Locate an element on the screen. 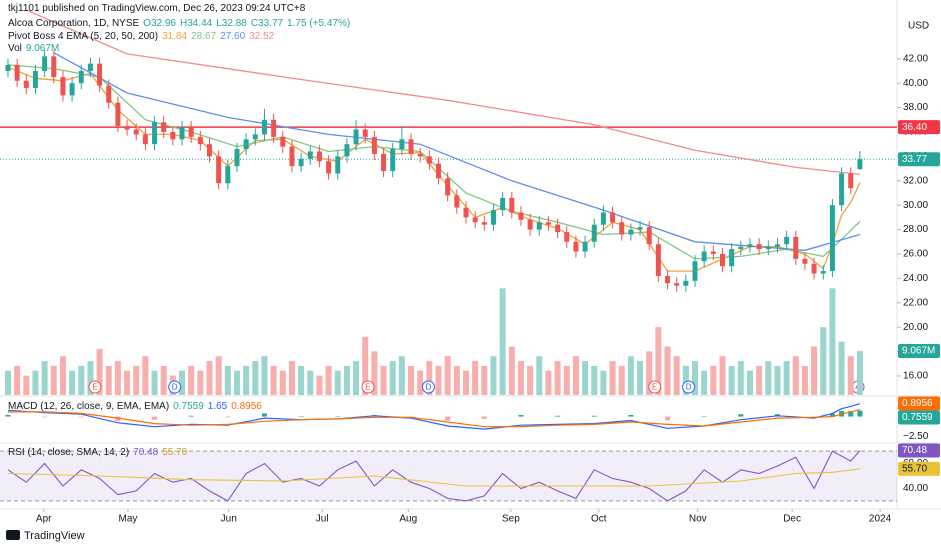 This screenshot has width=941, height=547. ohlc-value: C33.77 is located at coordinates (267, 23).